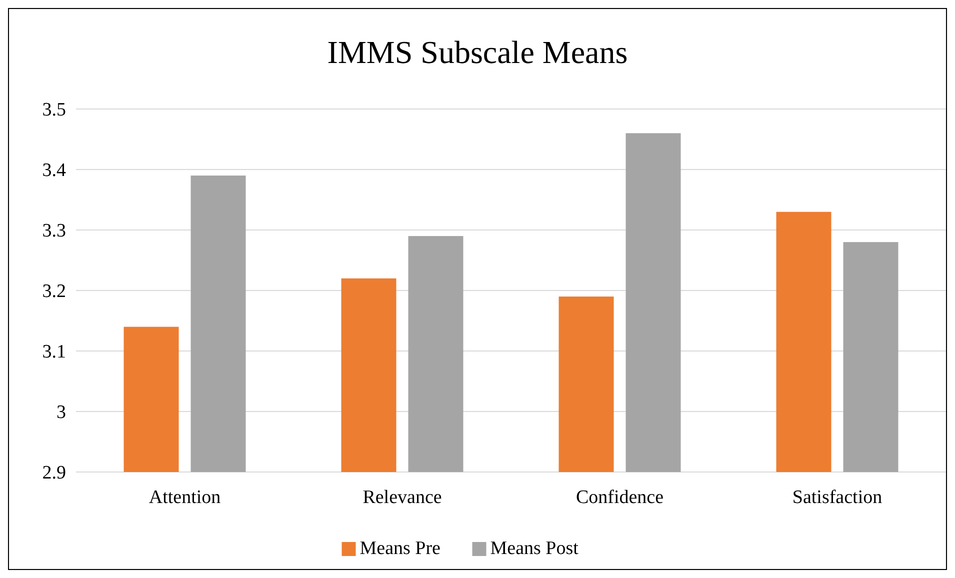  Describe the element at coordinates (54, 110) in the screenshot. I see `y-tick-label: 3.5` at that location.